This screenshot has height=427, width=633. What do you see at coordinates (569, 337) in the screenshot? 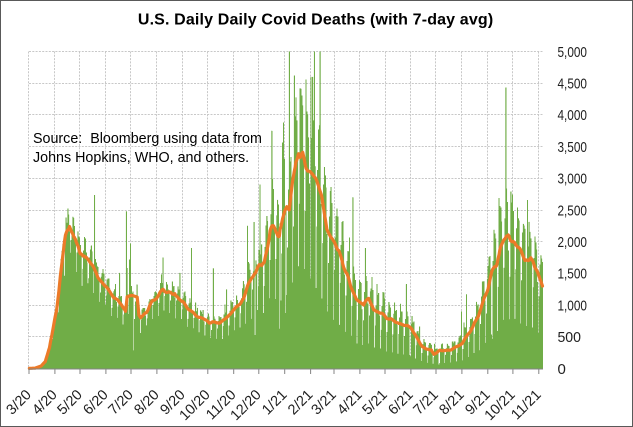
I see `svg-text: 500` at bounding box center [569, 337].